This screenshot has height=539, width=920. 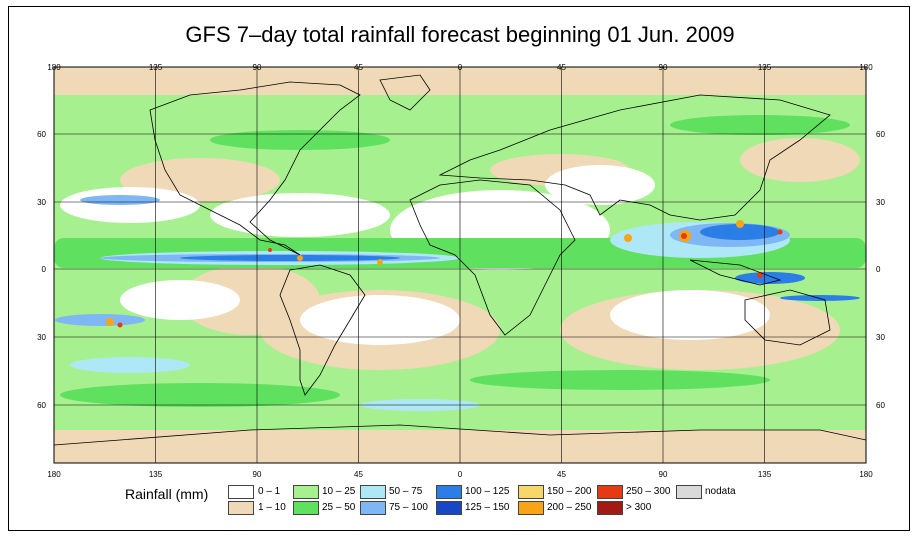 What do you see at coordinates (569, 491) in the screenshot?
I see `legend-label: 150 – 200` at bounding box center [569, 491].